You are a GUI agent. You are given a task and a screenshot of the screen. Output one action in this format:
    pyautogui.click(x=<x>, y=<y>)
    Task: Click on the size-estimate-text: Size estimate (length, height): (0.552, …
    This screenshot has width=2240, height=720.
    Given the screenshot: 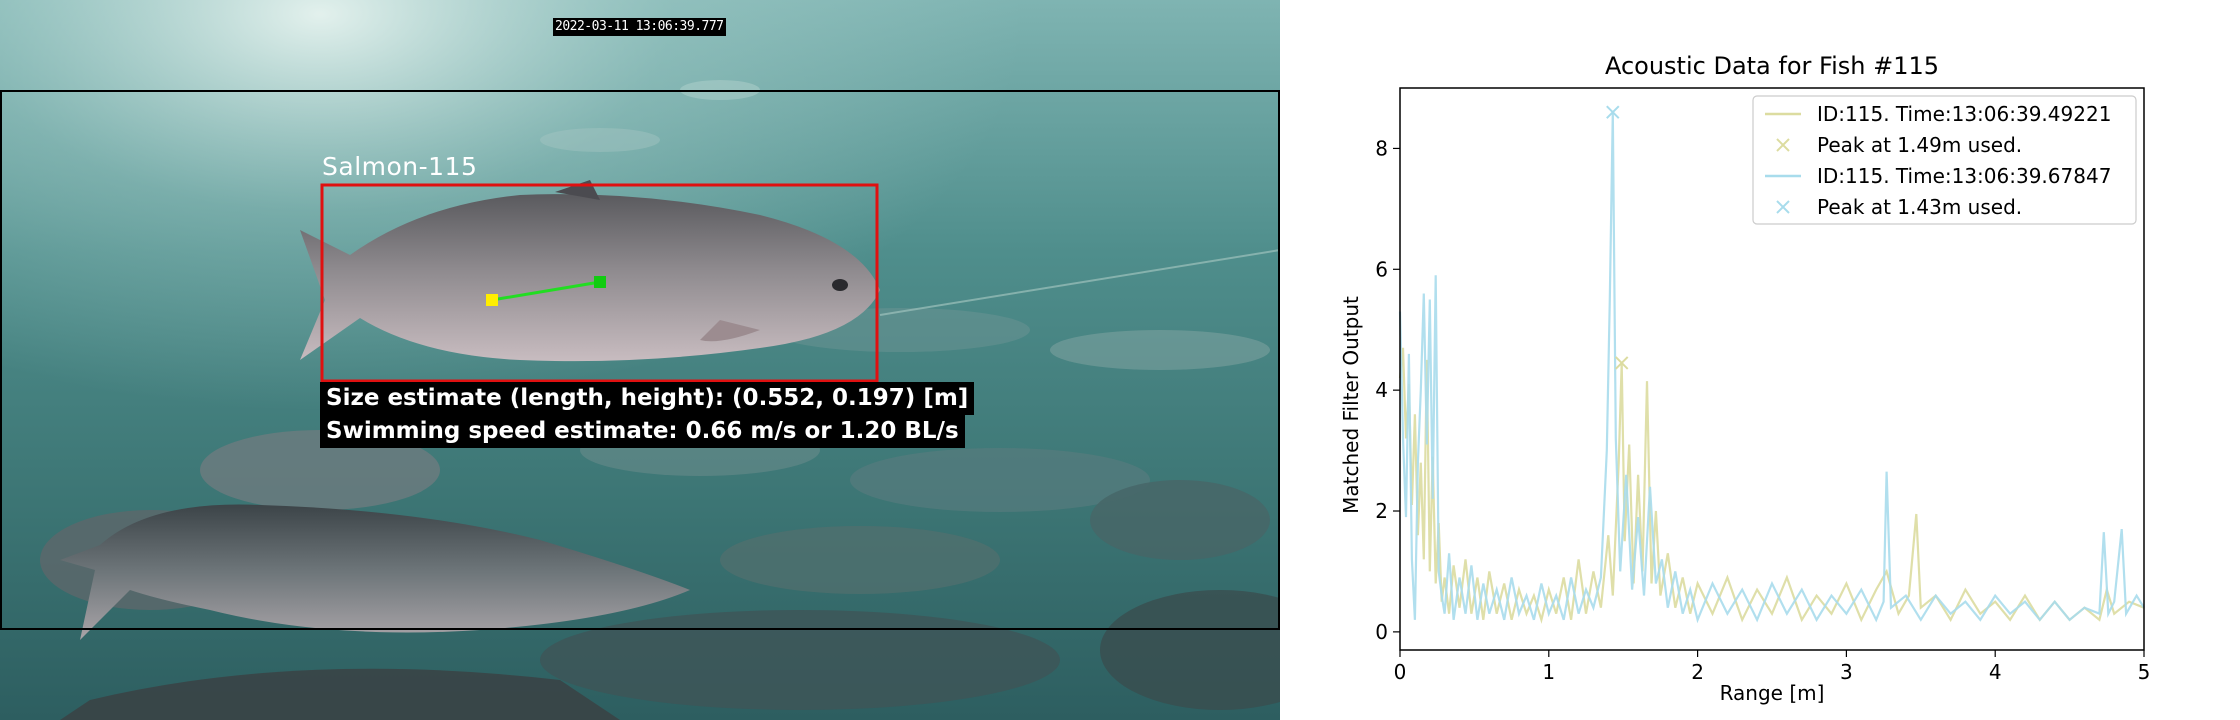 What is the action you would take?
    pyautogui.click(x=647, y=398)
    